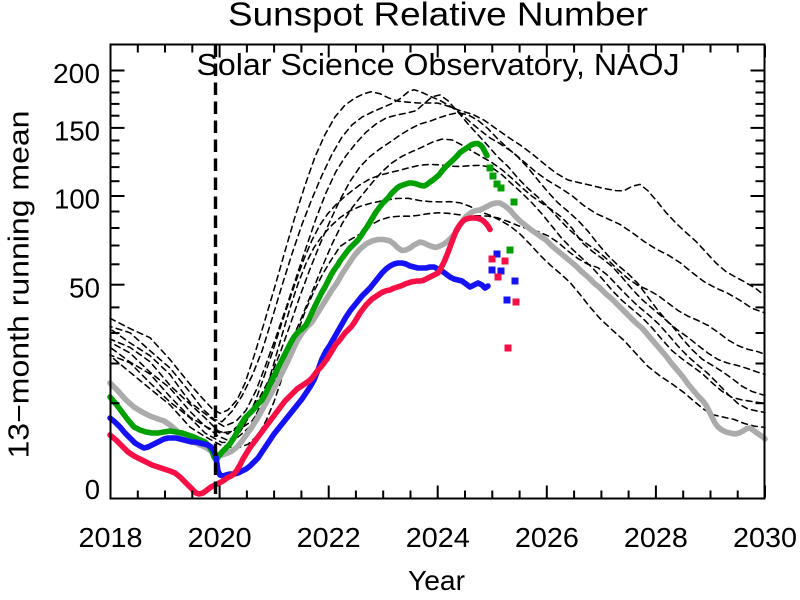 The height and width of the screenshot is (600, 800). What do you see at coordinates (547, 537) in the screenshot?
I see `svg-text: 2026` at bounding box center [547, 537].